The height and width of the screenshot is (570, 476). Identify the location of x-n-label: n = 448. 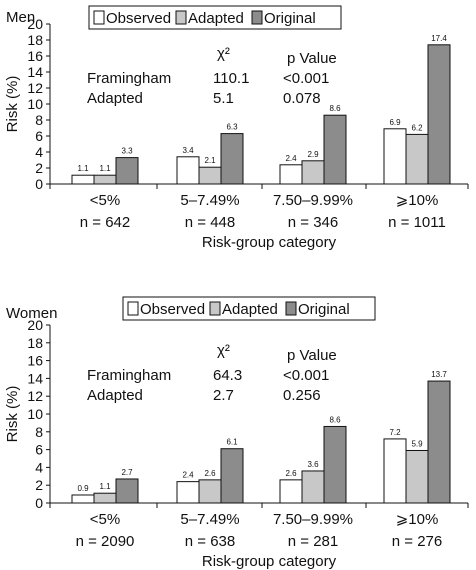
(210, 222).